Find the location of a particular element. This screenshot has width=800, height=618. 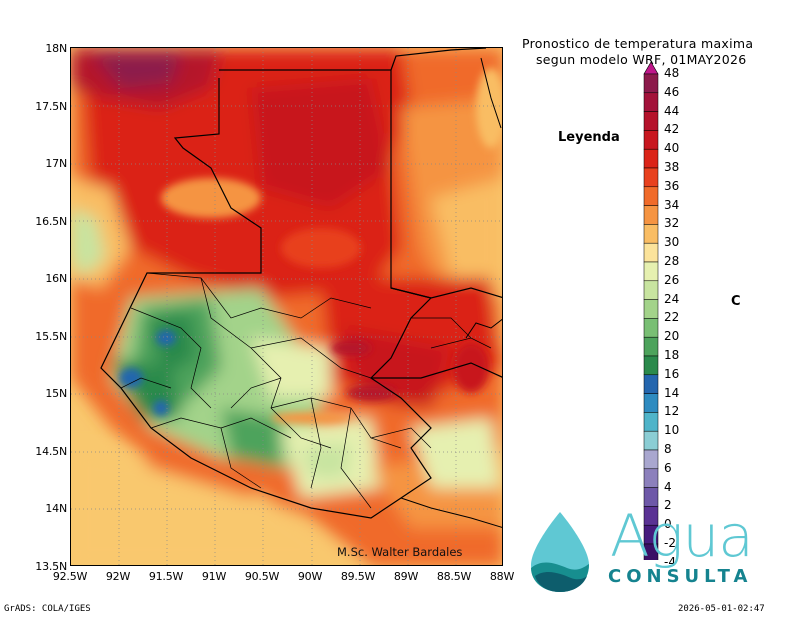

colorbar is located at coordinates (651, 310).